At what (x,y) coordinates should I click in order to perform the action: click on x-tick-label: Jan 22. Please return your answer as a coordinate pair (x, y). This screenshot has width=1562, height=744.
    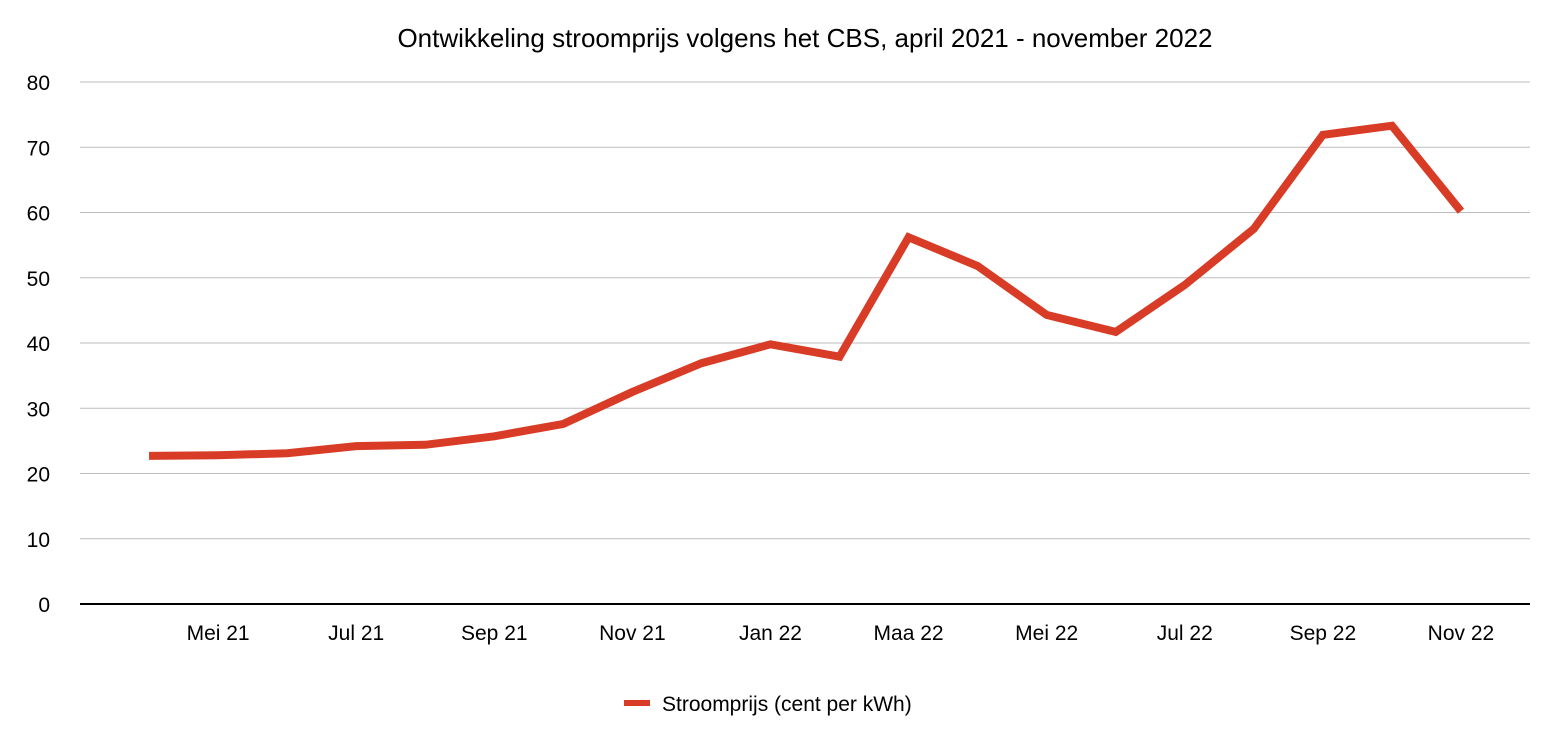
    Looking at the image, I should click on (770, 633).